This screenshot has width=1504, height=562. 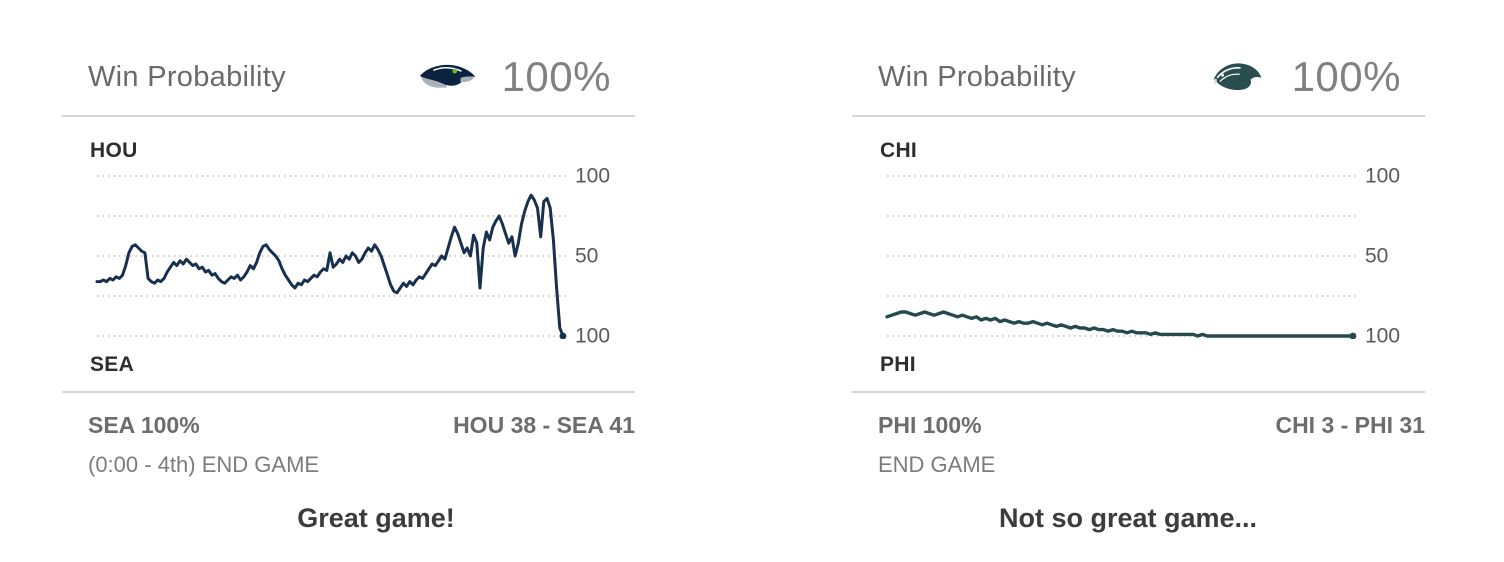 What do you see at coordinates (204, 464) in the screenshot?
I see `game-clock-status: (0:00 - 4th) END GAME` at bounding box center [204, 464].